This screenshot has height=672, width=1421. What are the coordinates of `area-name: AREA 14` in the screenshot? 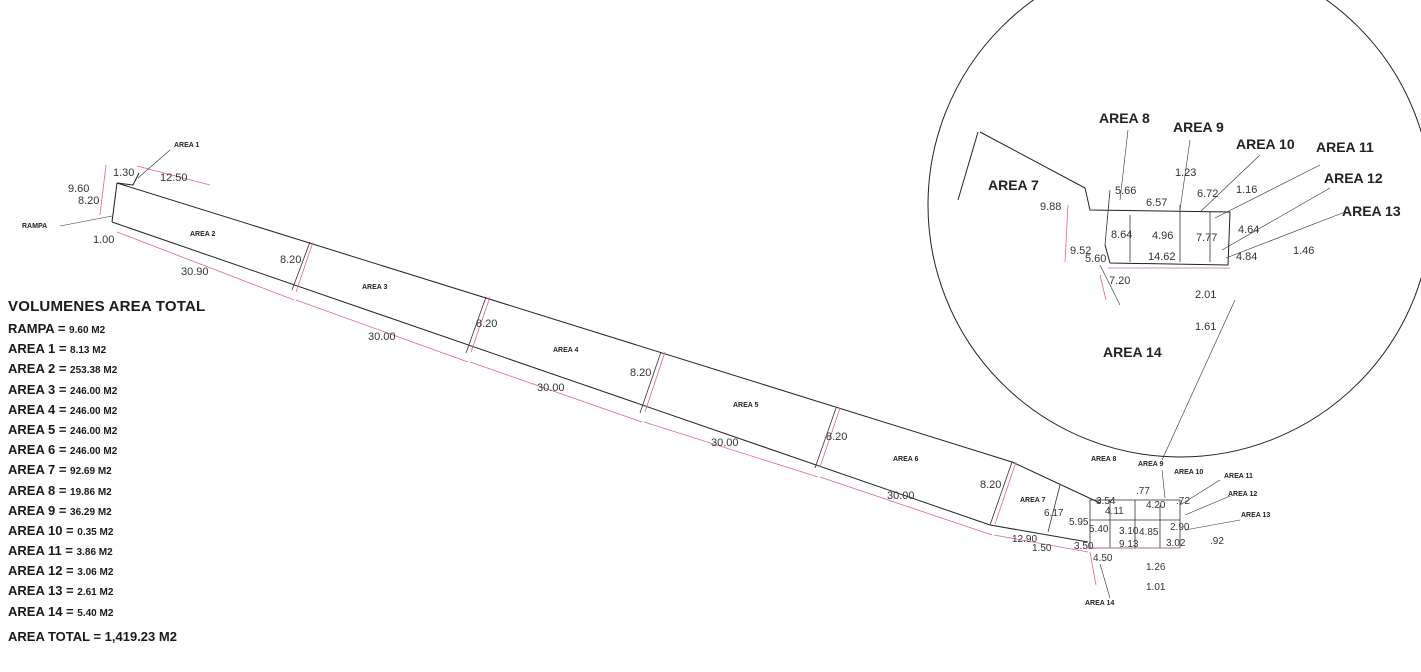 It's located at (35, 611).